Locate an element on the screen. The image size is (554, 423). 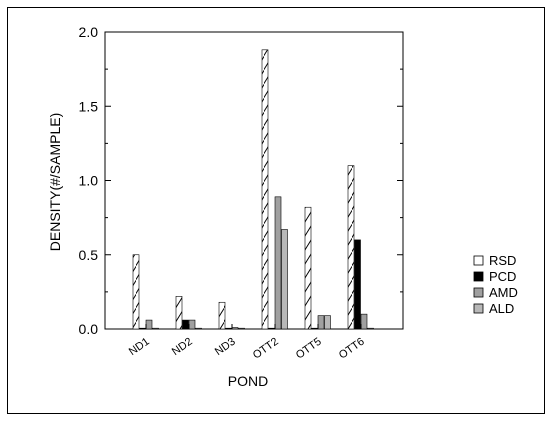
bar-rsd-nd2 is located at coordinates (179, 313).